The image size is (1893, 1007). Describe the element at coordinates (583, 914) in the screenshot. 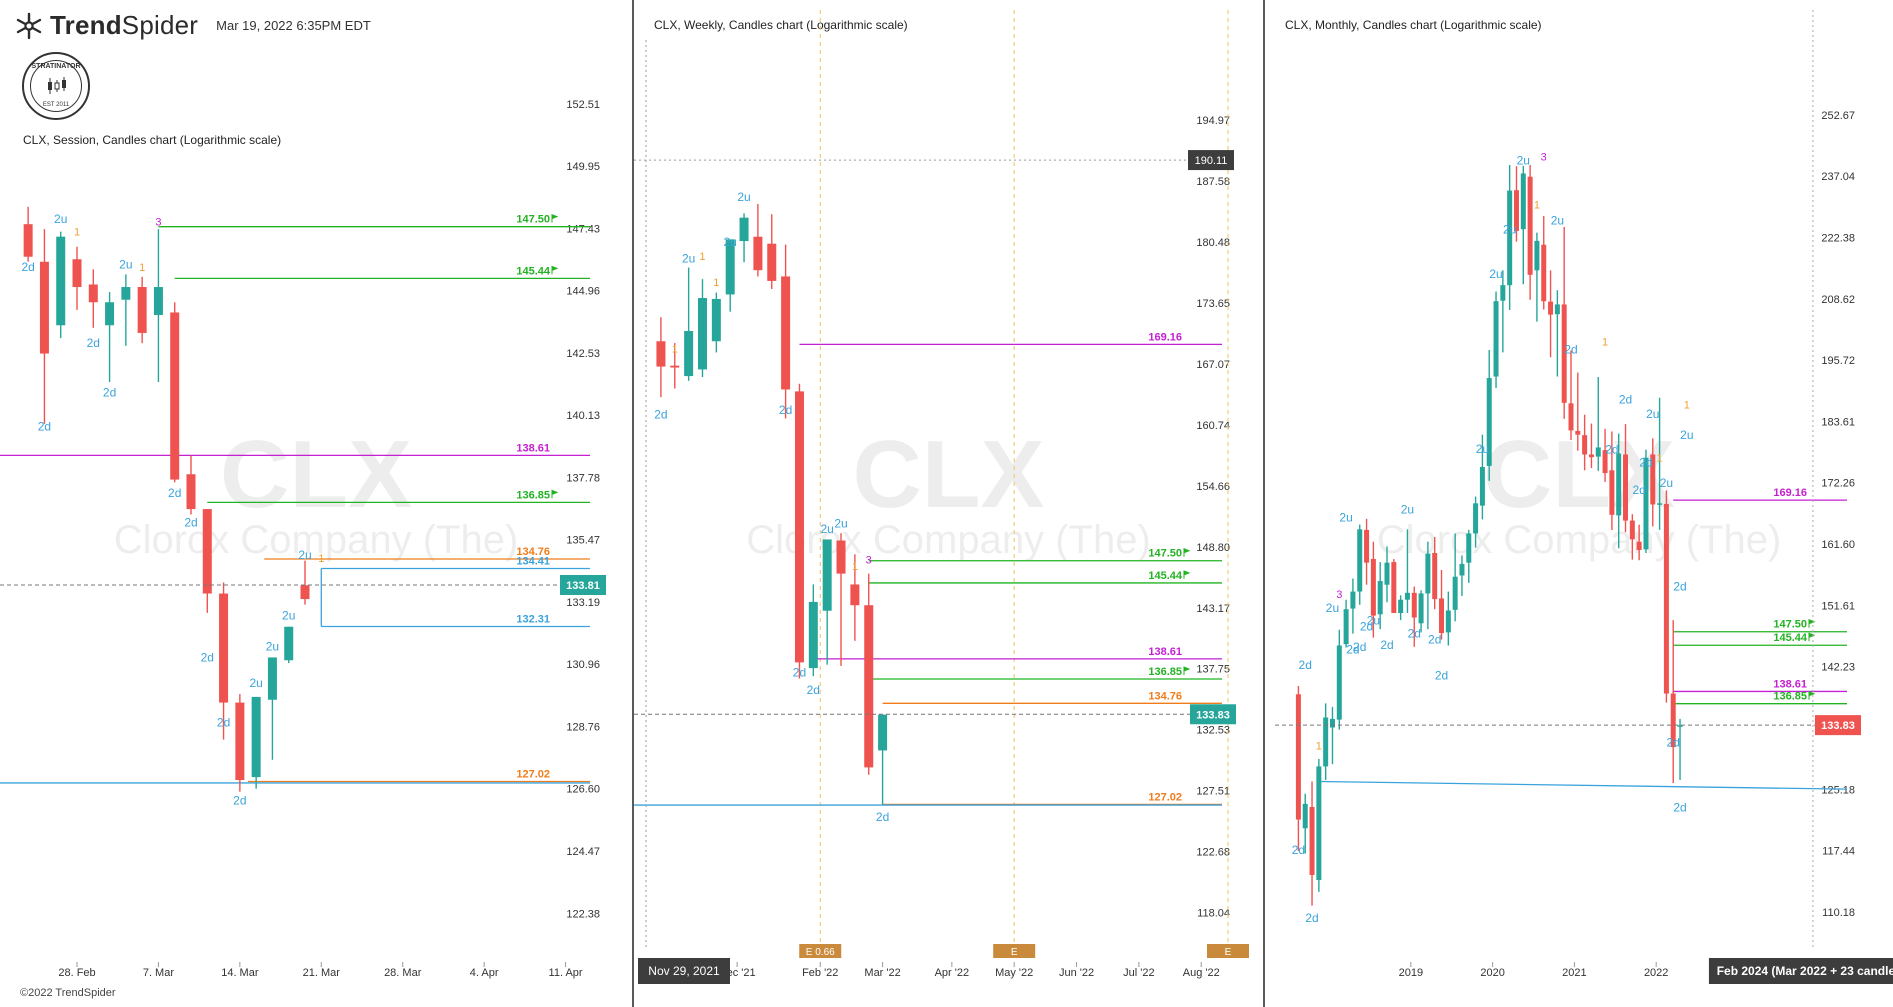

I see `y-tick-label: 122.38` at that location.